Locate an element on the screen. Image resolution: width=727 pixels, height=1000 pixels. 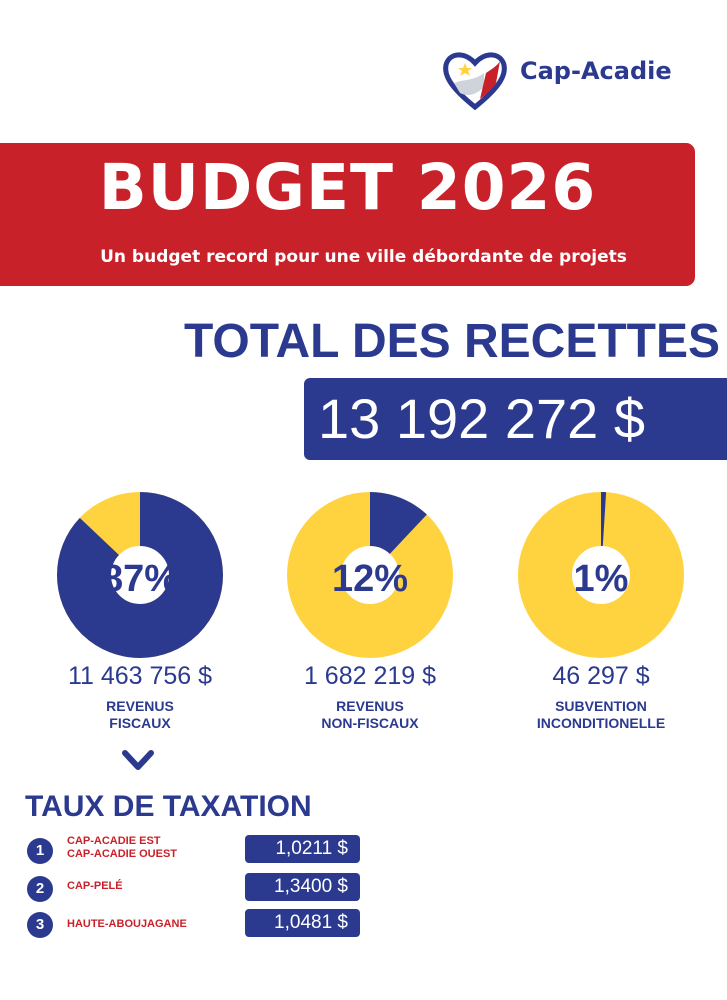
donut-percent: 1% is located at coordinates (601, 579).